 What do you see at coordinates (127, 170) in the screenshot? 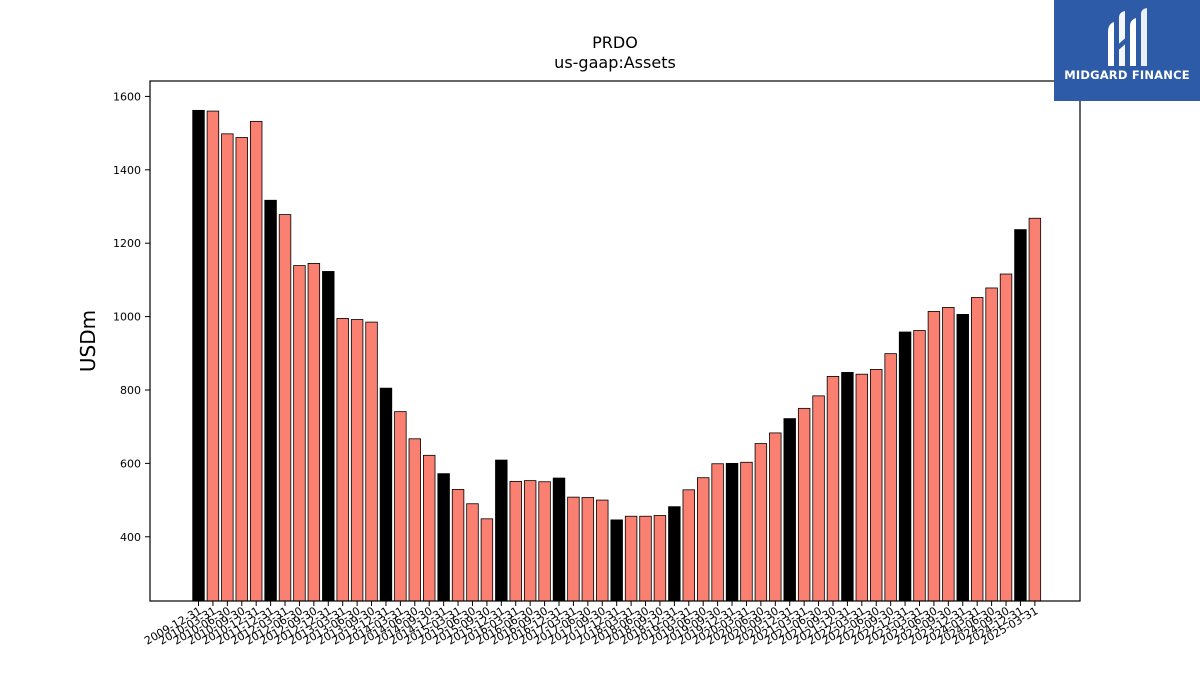
I see `y-tick-label: 1400` at bounding box center [127, 170].